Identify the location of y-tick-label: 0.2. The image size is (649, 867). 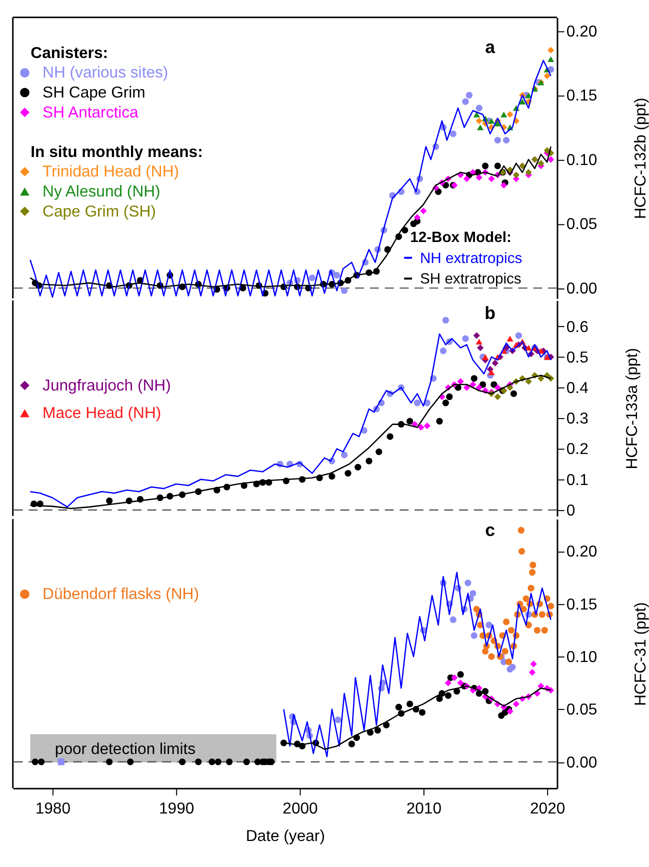
(577, 449).